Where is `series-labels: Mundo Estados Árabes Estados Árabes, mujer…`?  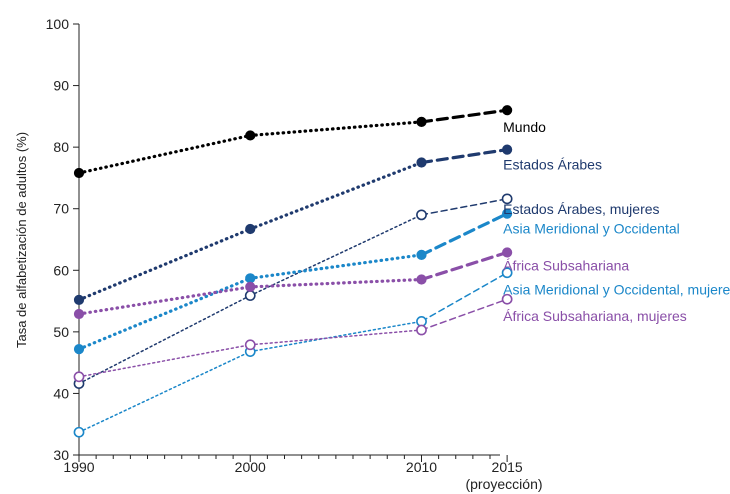
series-labels: Mundo Estados Árabes Estados Árabes, mujer… is located at coordinates (616, 221).